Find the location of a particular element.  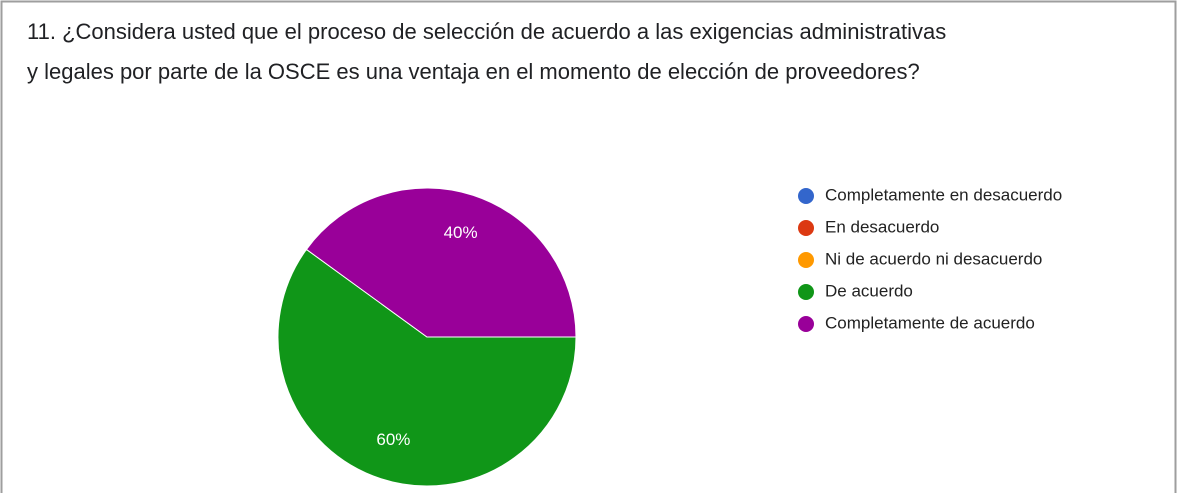

legend-label: En desacuerdo is located at coordinates (882, 226).